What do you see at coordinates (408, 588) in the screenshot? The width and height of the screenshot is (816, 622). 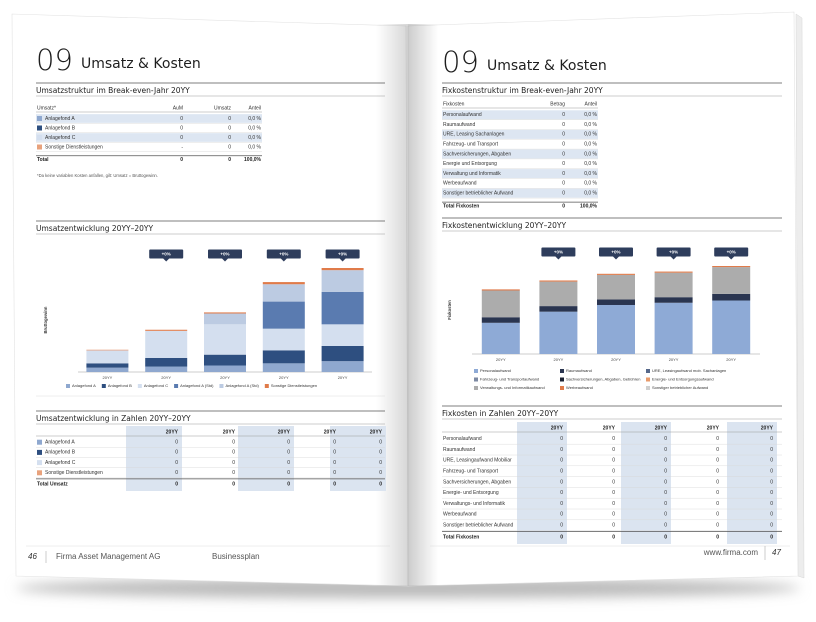 I see `book-shadow` at bounding box center [408, 588].